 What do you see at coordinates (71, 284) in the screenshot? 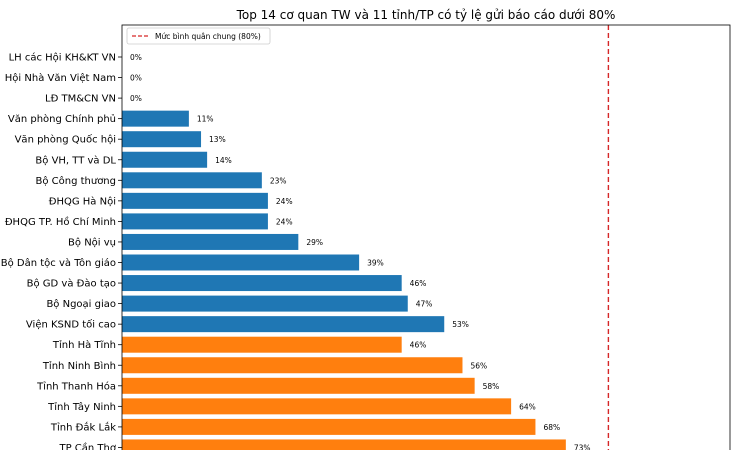
I see `y-tick-label: Bộ GD và Đào tạo` at bounding box center [71, 284].